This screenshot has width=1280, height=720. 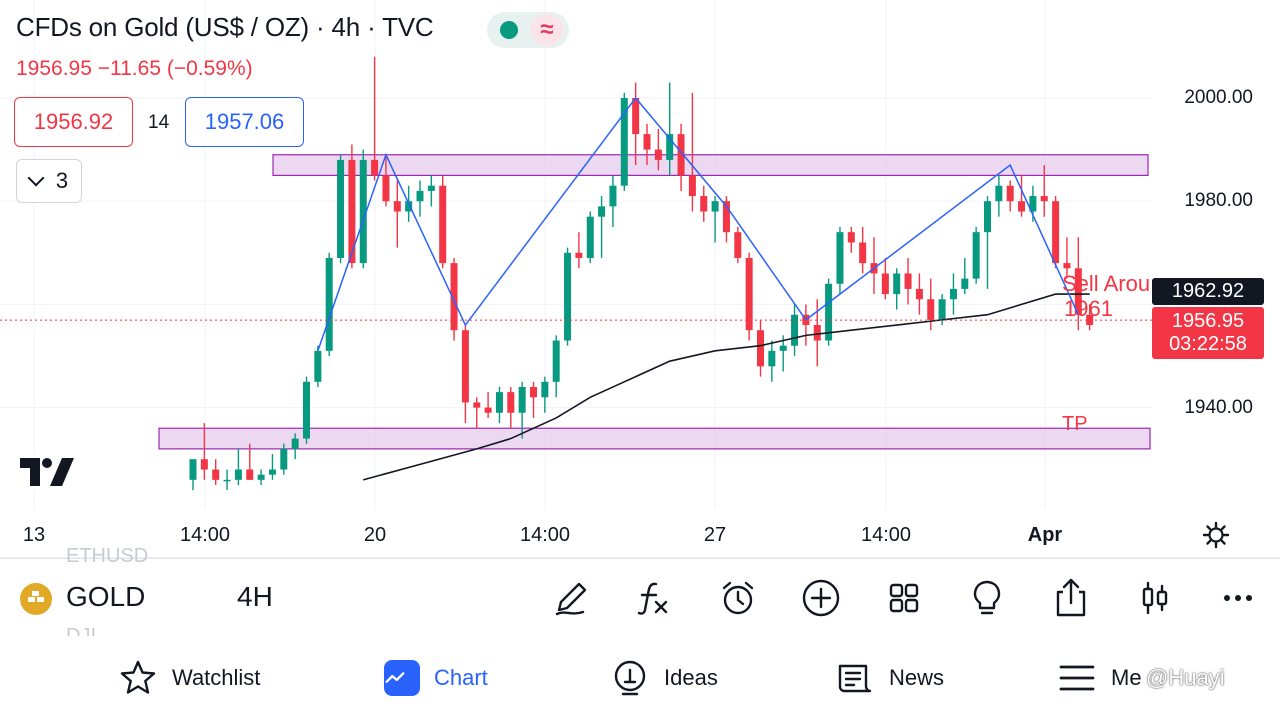 What do you see at coordinates (528, 30) in the screenshot?
I see `status-pill: ≈` at bounding box center [528, 30].